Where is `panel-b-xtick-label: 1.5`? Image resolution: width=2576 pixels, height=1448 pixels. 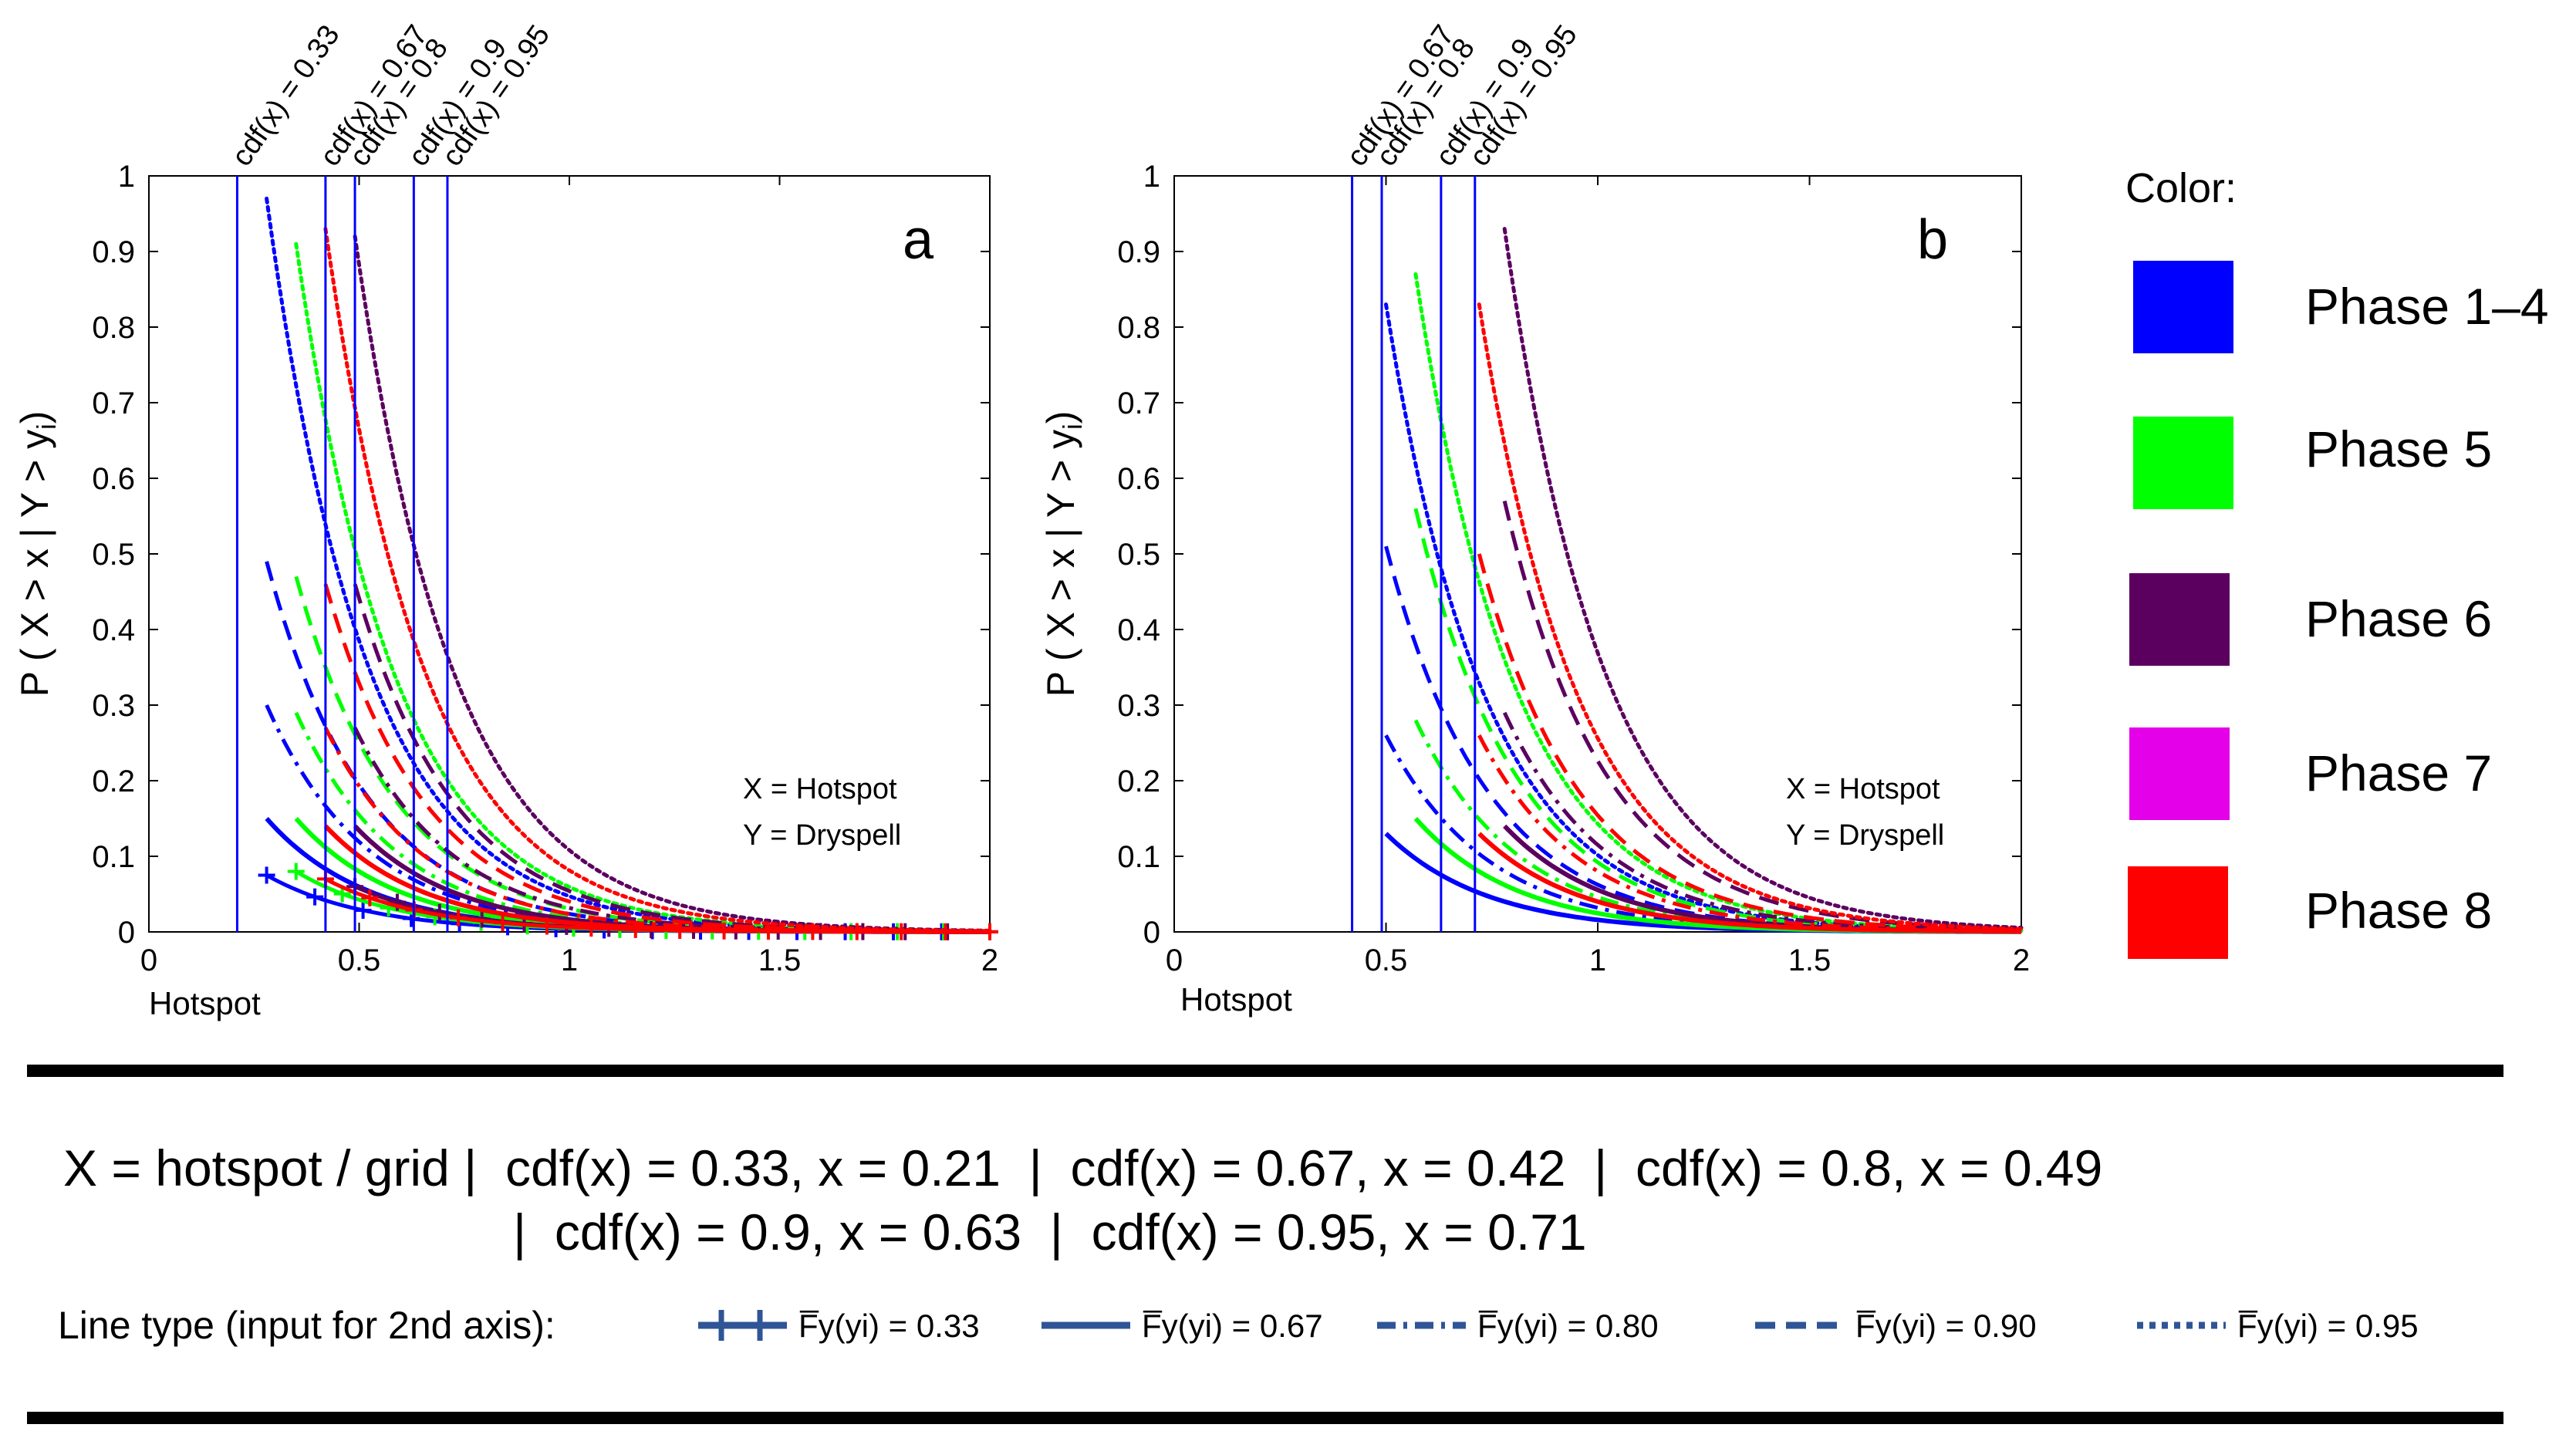 panel-b-xtick-label: 1.5 is located at coordinates (1810, 960).